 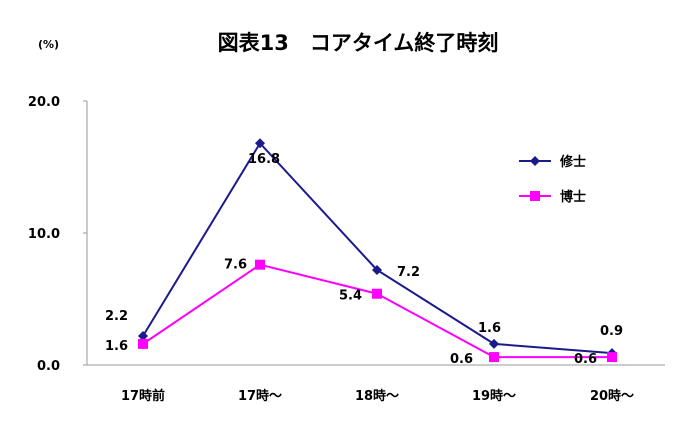 What do you see at coordinates (235, 265) in the screenshot?
I see `data-label: 7.6` at bounding box center [235, 265].